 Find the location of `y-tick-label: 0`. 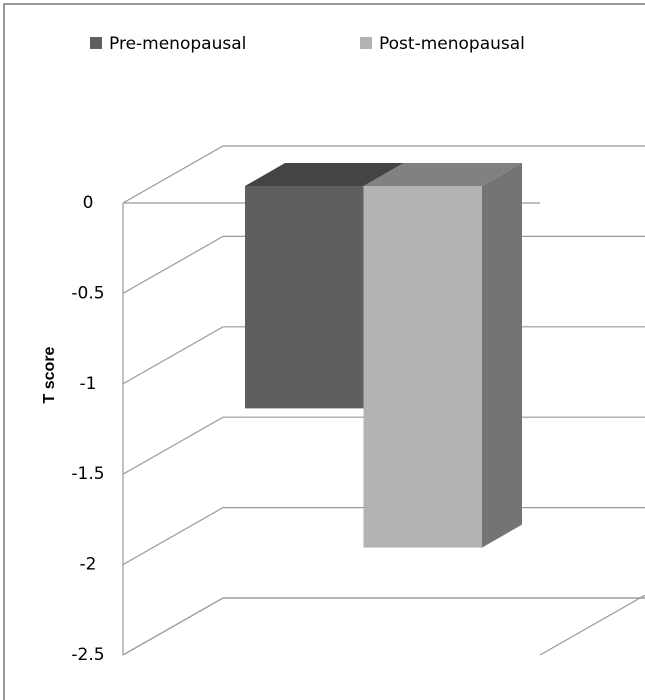

y-tick-label: 0 is located at coordinates (88, 203).